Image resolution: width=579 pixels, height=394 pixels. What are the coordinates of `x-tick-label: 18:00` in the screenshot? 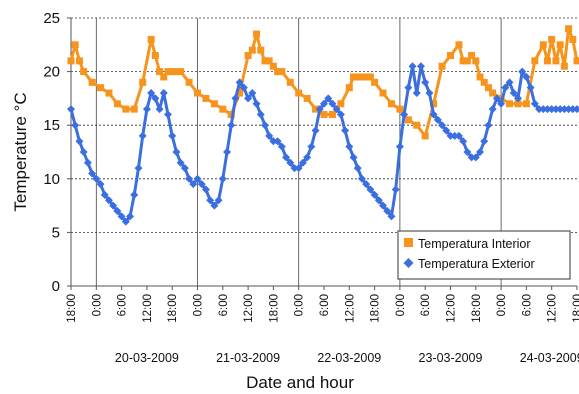 It's located at (575, 308).